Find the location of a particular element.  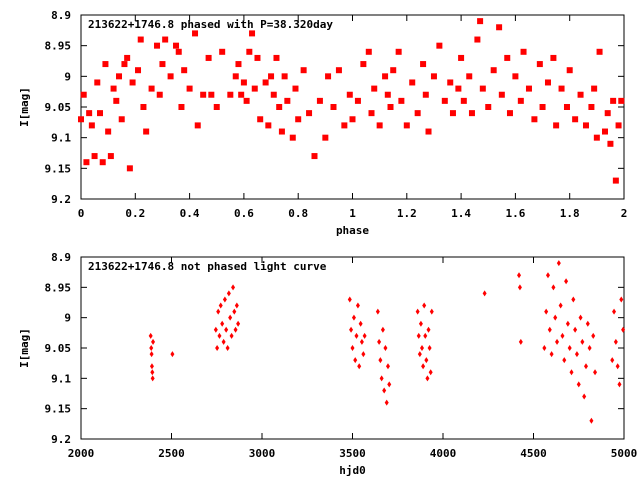

unphased-y-tick-label: 9.2 is located at coordinates (61, 439).